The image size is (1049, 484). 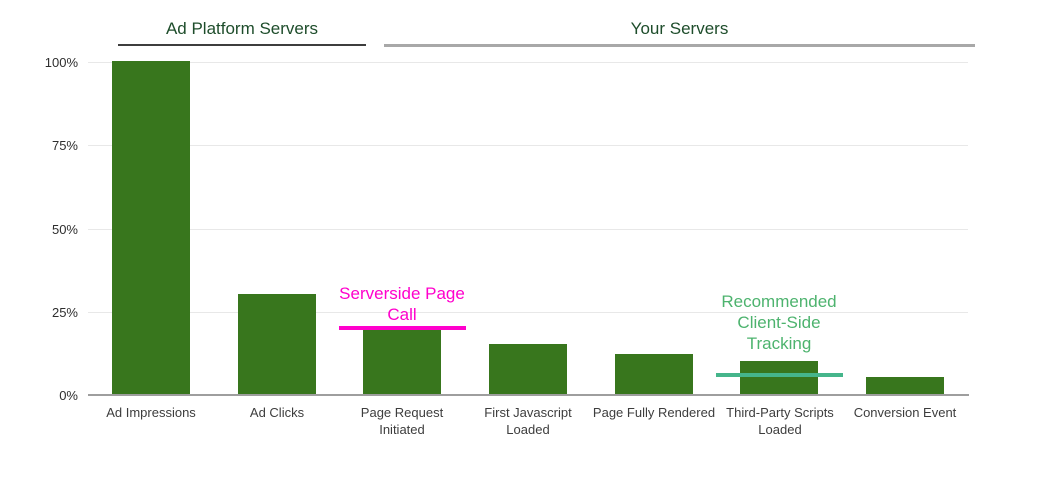 What do you see at coordinates (277, 344) in the screenshot?
I see `bar-ad-clicks` at bounding box center [277, 344].